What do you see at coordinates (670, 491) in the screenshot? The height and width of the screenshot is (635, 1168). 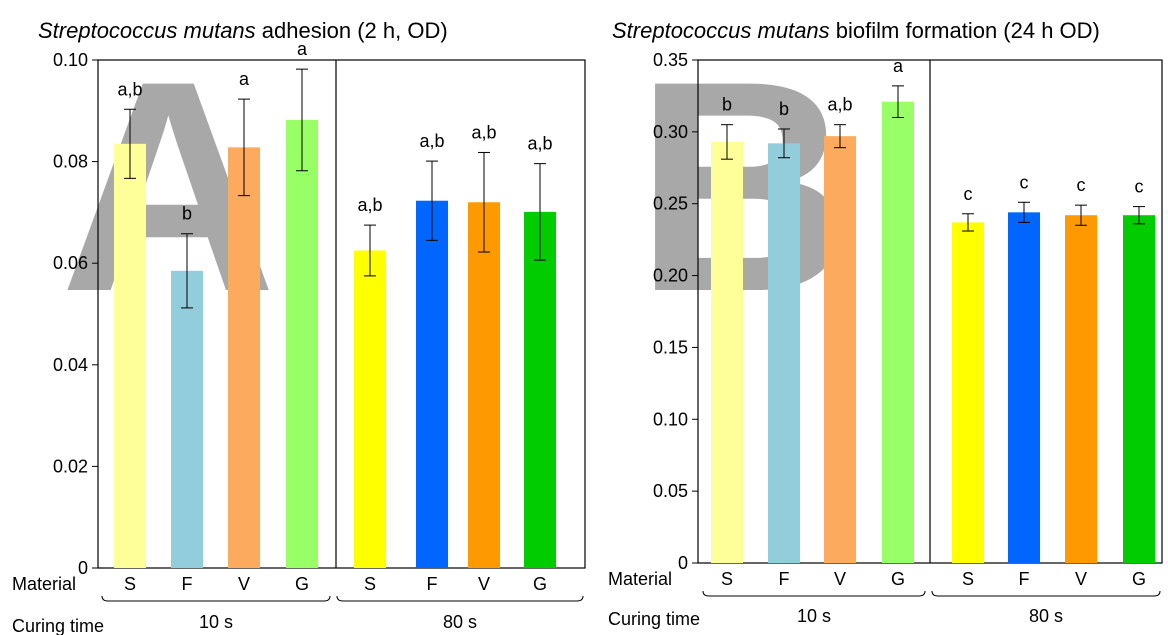 I see `y-tick-label: 0.05` at bounding box center [670, 491].